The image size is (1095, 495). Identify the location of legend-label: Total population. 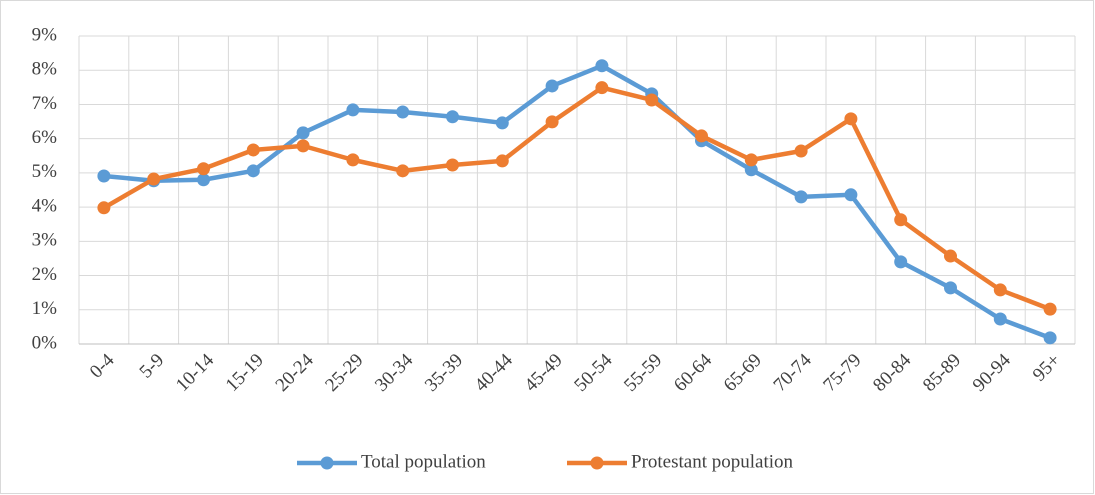
(423, 461).